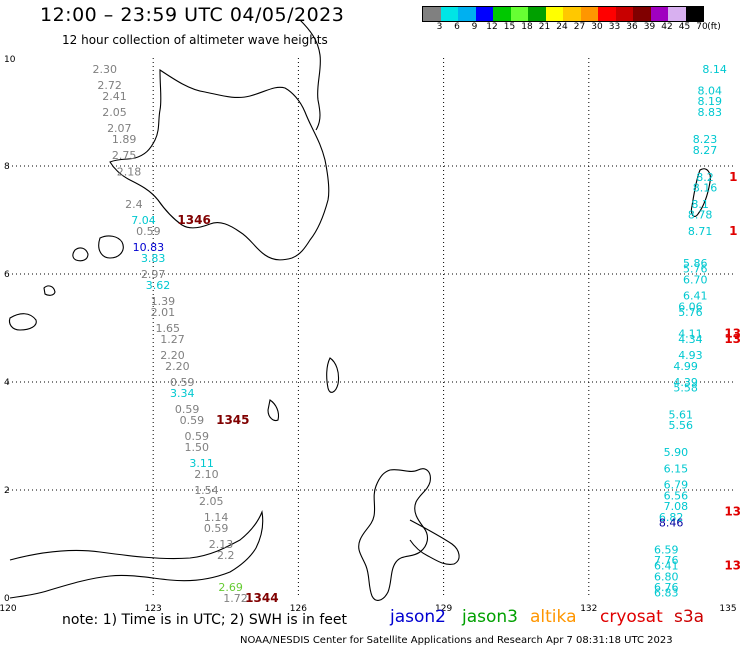 This screenshot has width=740, height=650. I want to click on lon-tick-label: 129, so click(443, 609).